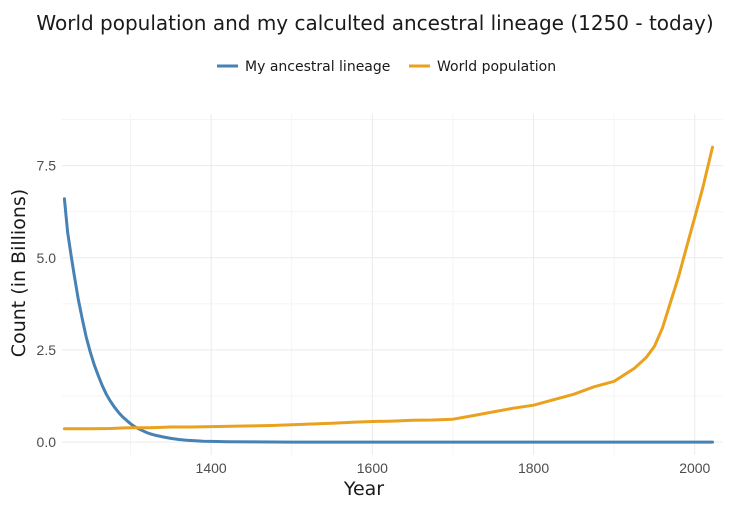 Image resolution: width=731 pixels, height=506 pixels. I want to click on legend-label-population: World population, so click(496, 67).